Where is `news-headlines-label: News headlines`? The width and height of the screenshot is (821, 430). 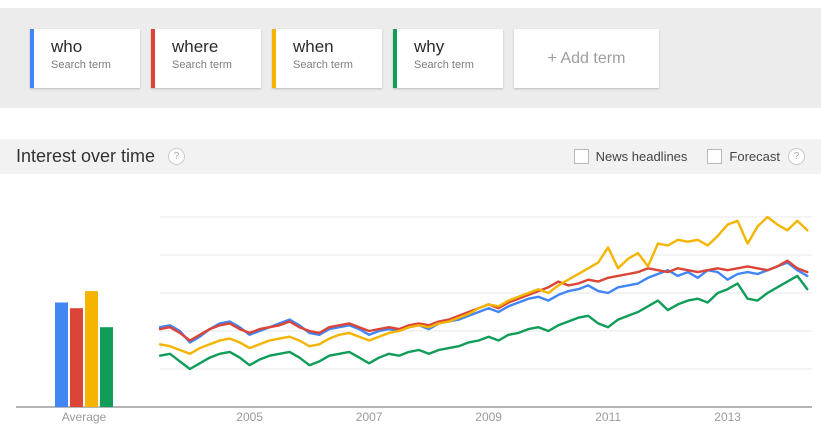 news-headlines-label: News headlines is located at coordinates (641, 156).